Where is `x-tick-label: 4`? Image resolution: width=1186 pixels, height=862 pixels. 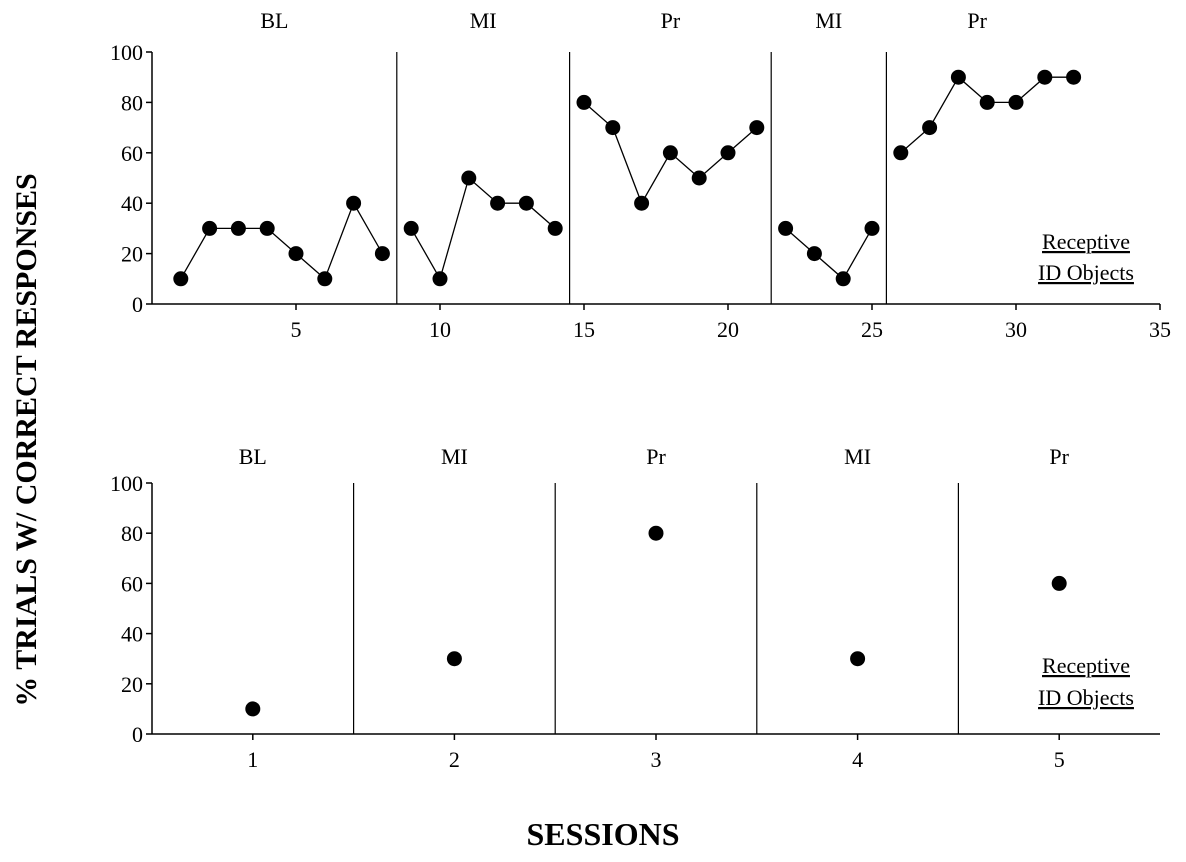
x-tick-label: 4 is located at coordinates (857, 759).